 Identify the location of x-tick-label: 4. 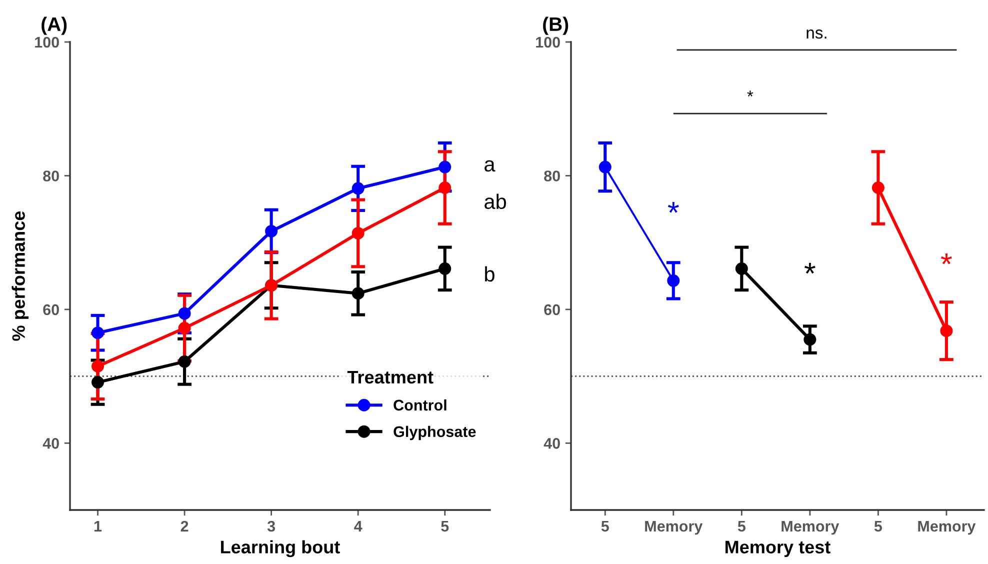
(358, 526).